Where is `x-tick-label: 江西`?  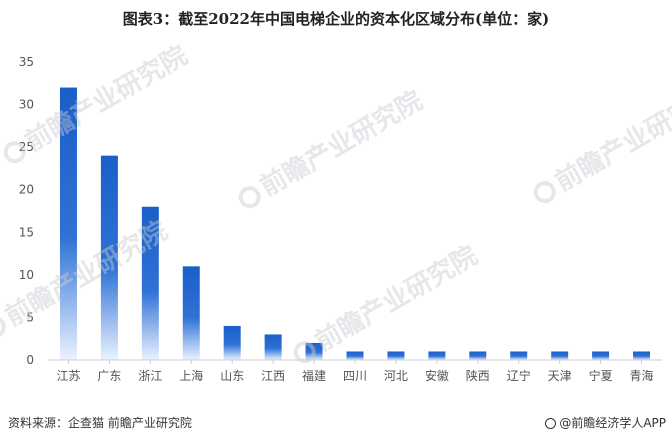 x-tick-label: 江西 is located at coordinates (273, 376).